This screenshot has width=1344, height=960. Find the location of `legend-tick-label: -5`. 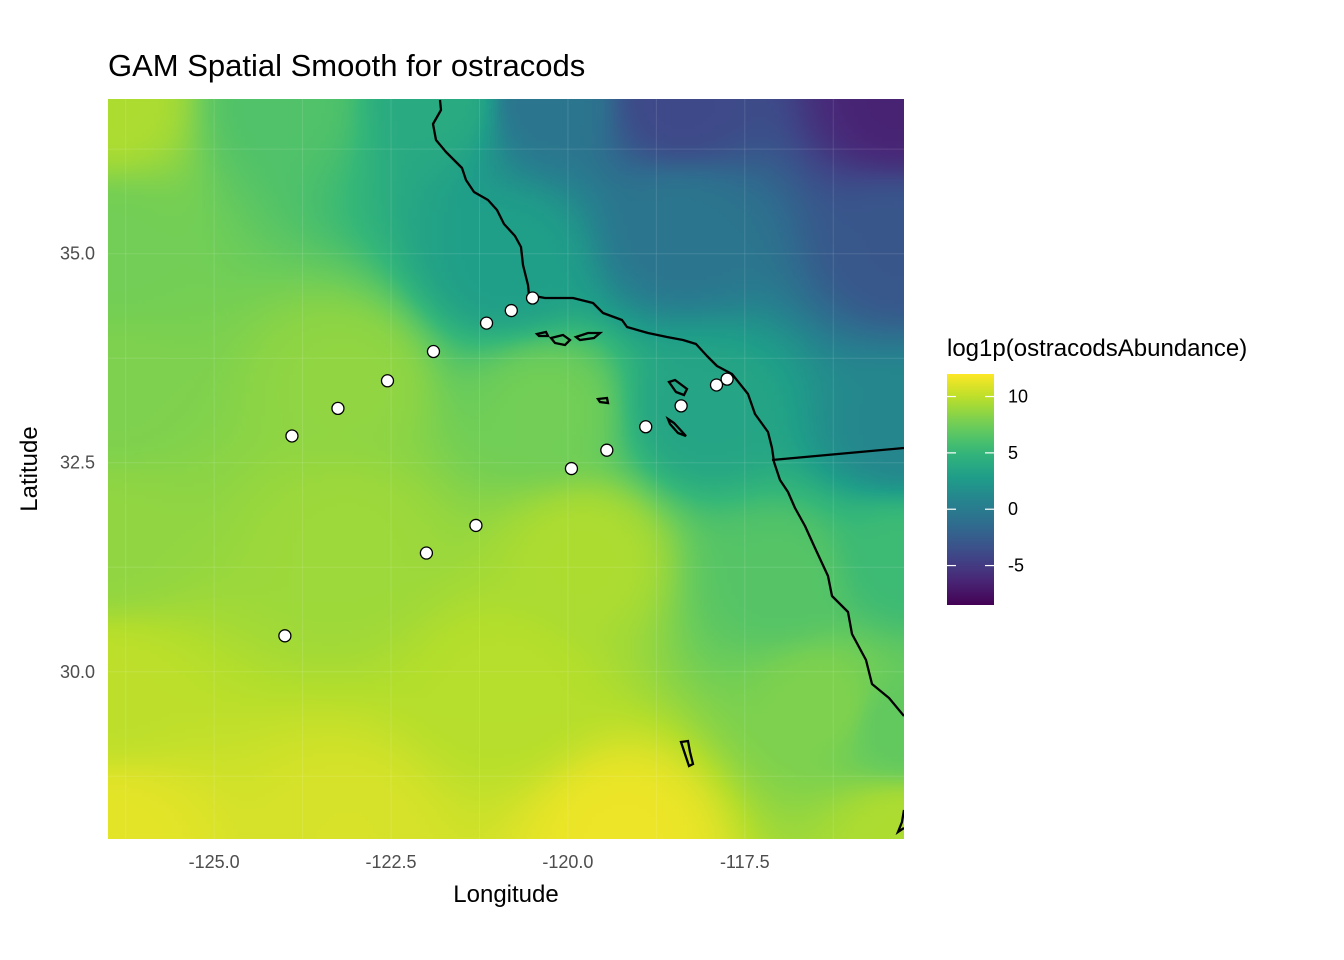

legend-tick-label: -5 is located at coordinates (1016, 566).